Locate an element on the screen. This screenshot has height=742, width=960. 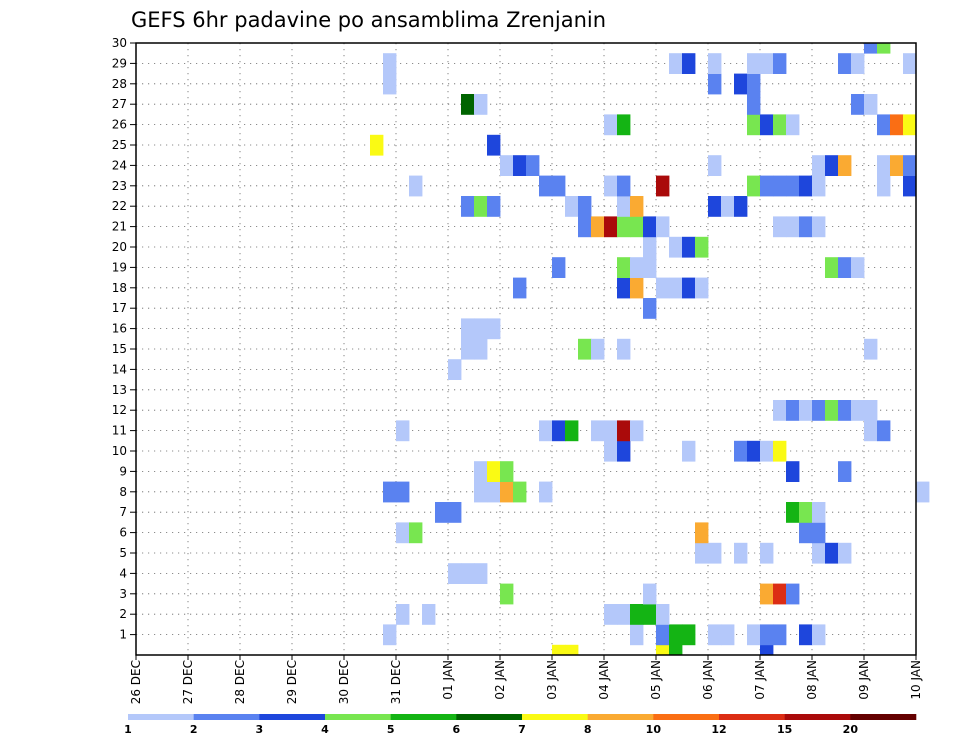
y-tick-label: 27 is located at coordinates (119, 104).